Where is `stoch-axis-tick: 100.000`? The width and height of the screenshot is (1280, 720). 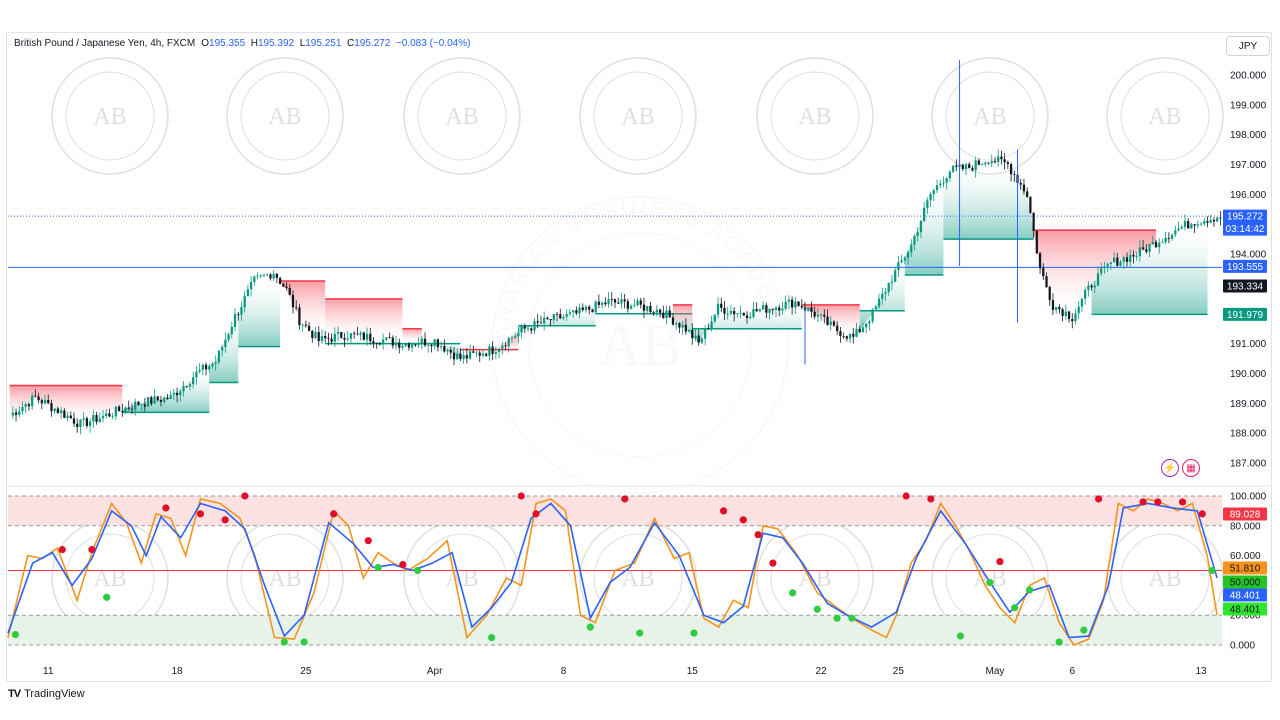 stoch-axis-tick: 100.000 is located at coordinates (1248, 497).